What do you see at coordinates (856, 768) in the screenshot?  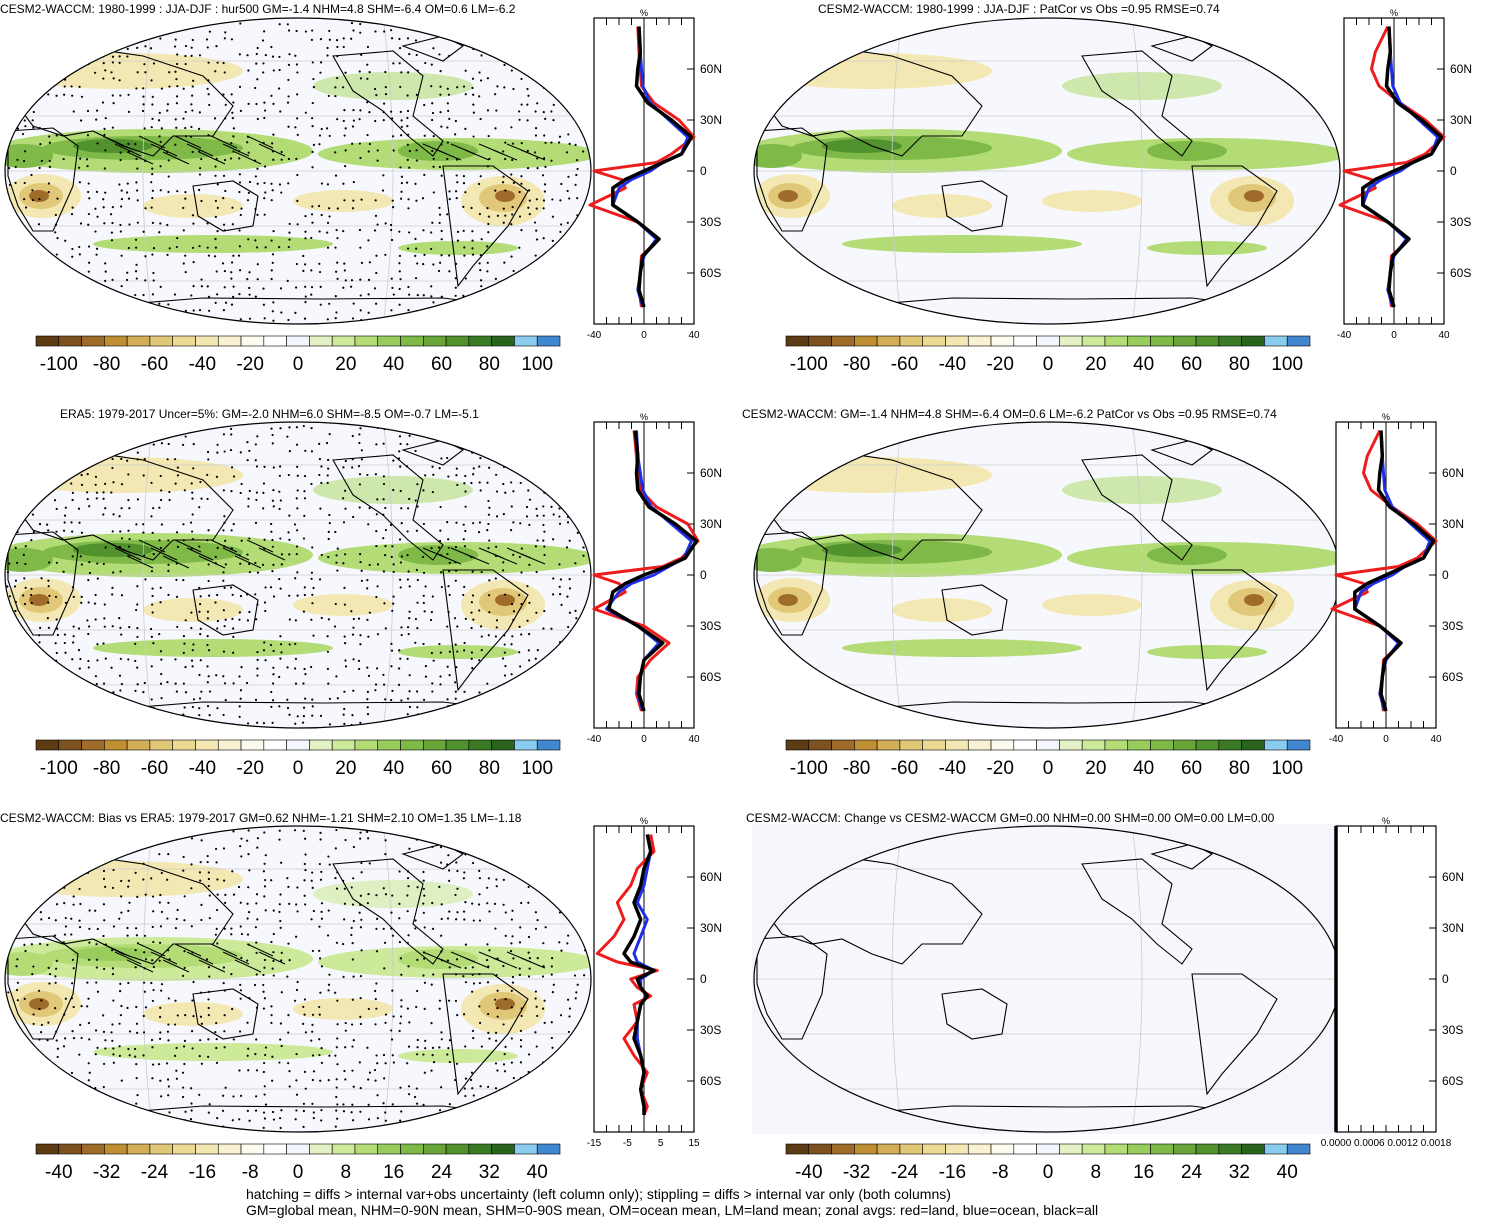 I see `colorbar-label: -80` at bounding box center [856, 768].